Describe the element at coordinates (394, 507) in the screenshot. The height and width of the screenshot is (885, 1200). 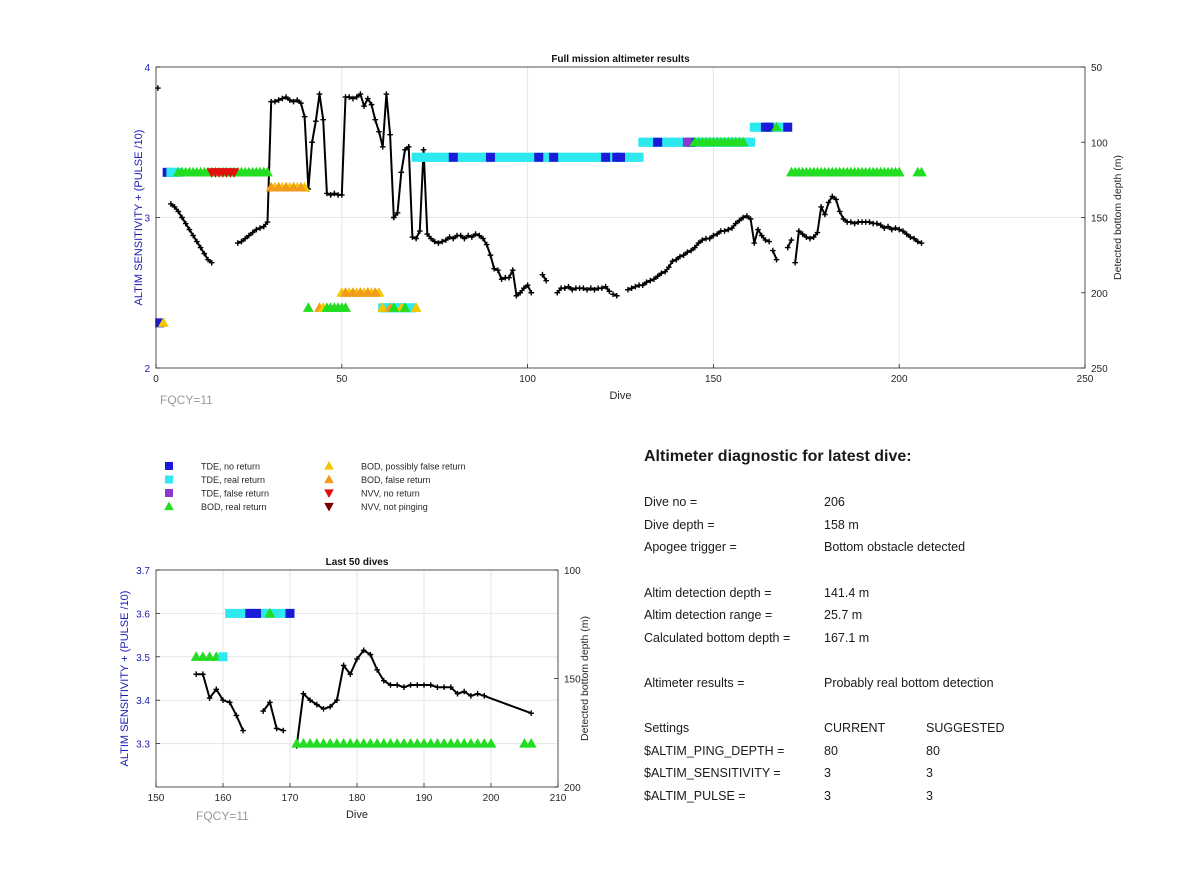
I see `legend-label: NVV, not pinging` at that location.